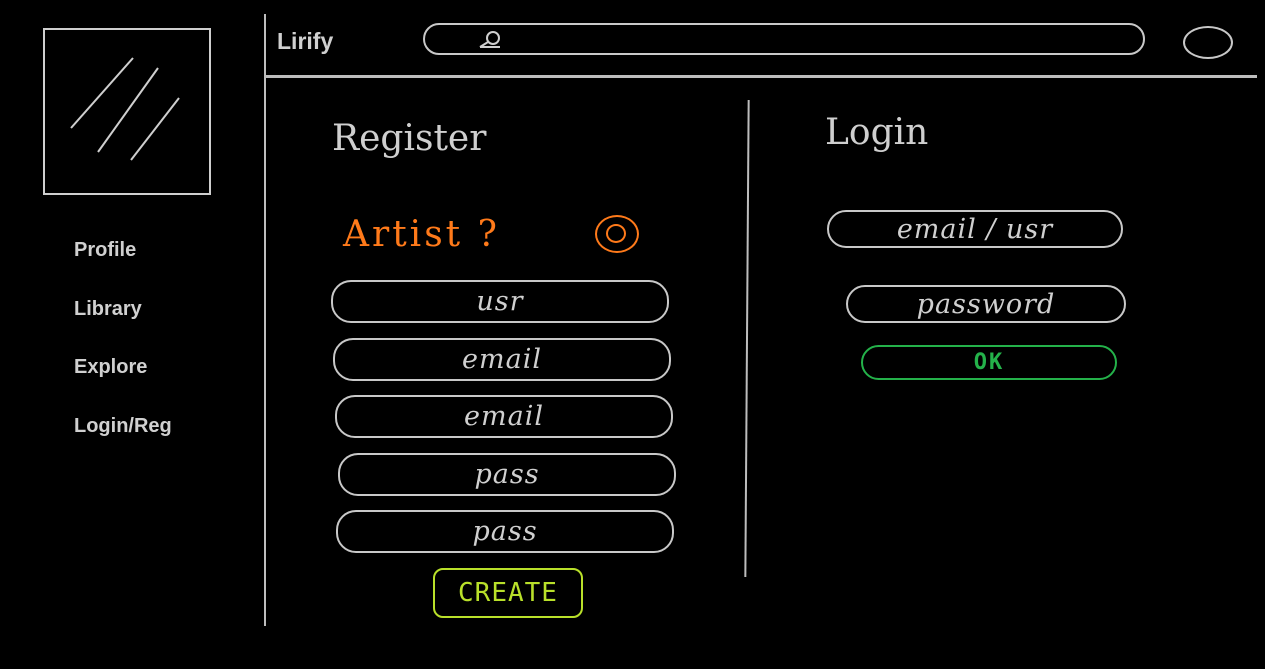 Image resolution: width=1265 pixels, height=669 pixels. What do you see at coordinates (877, 132) in the screenshot?
I see `login-title: Login` at bounding box center [877, 132].